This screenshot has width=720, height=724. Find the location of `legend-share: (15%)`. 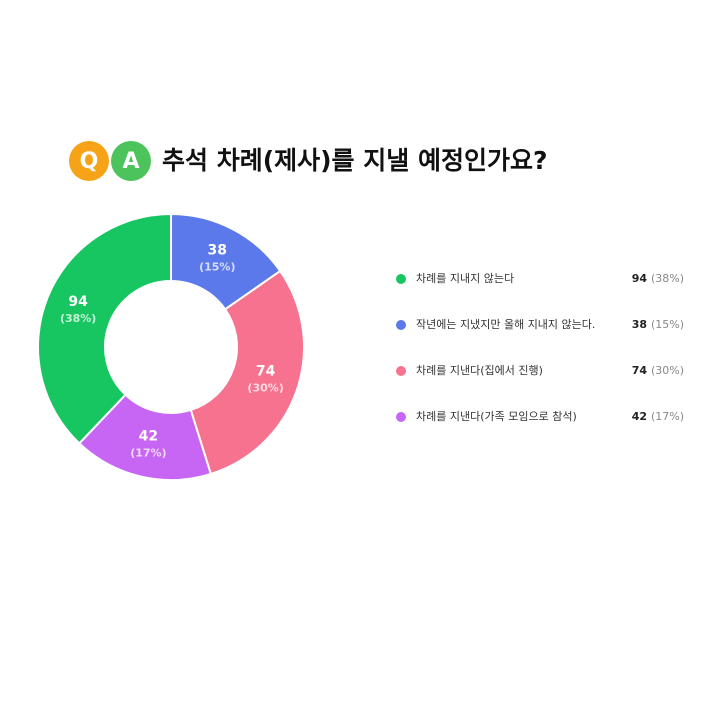

legend-share: (15%) is located at coordinates (667, 324).